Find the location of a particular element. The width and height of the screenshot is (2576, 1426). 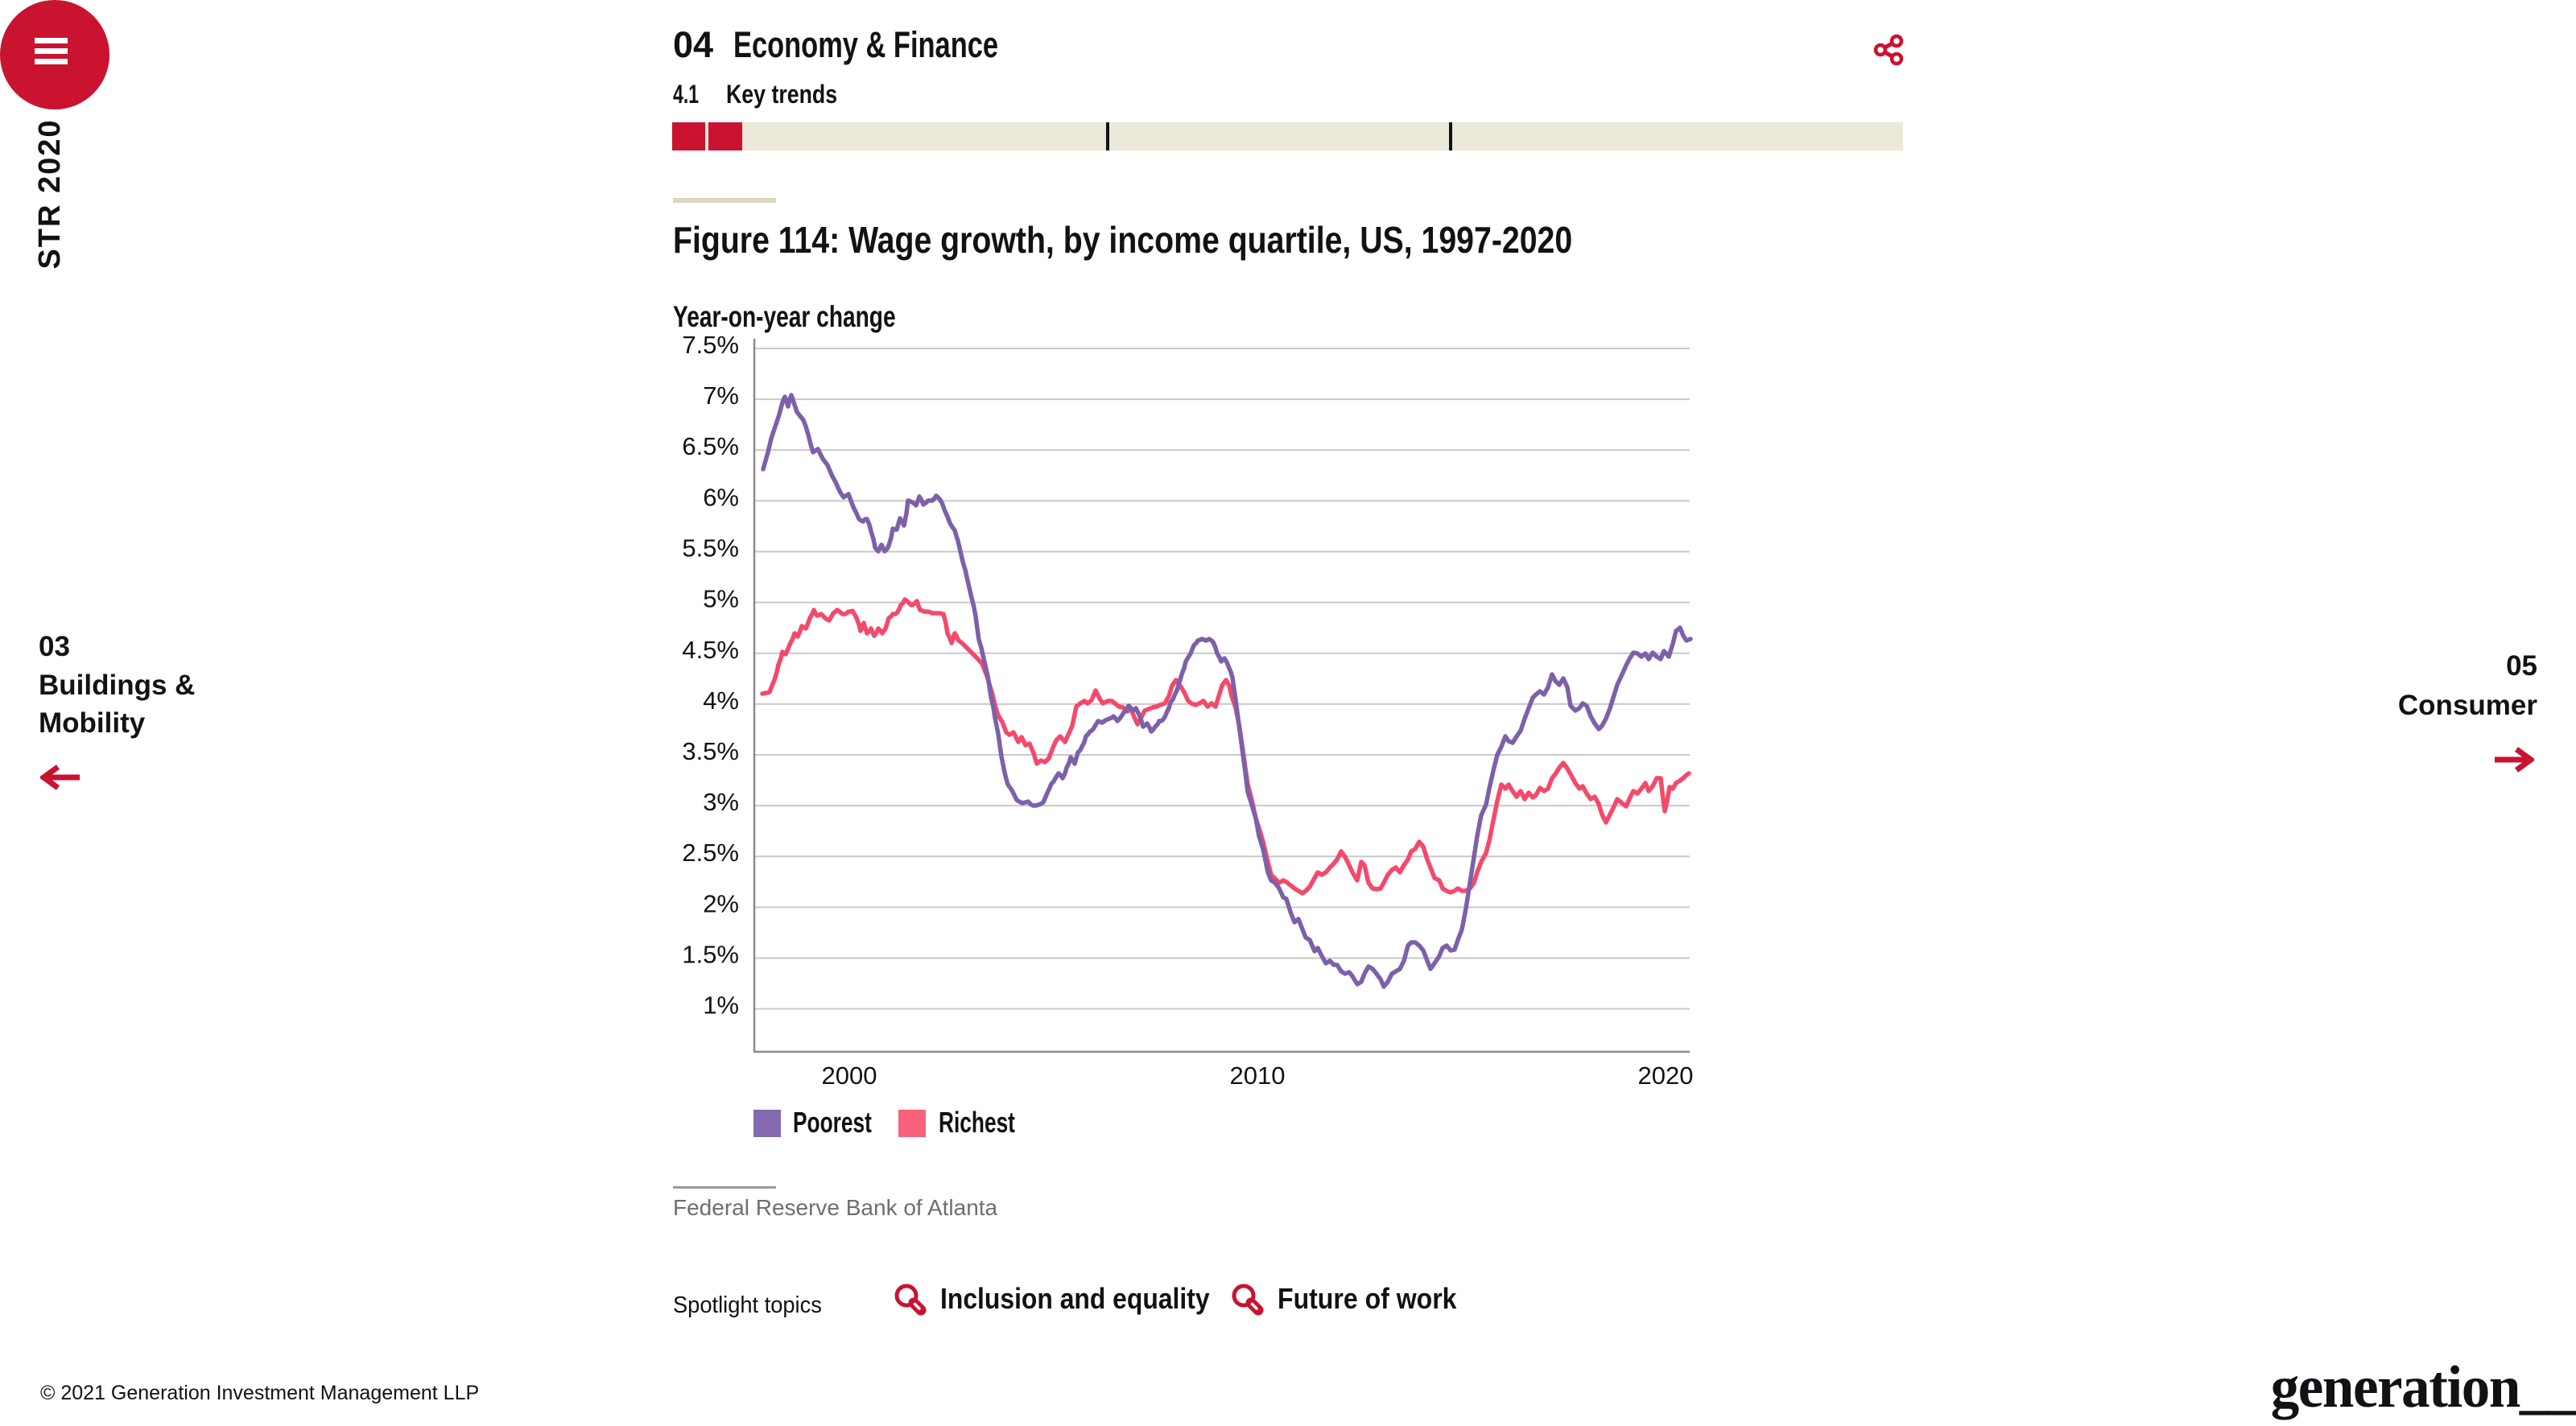

svg-text: 6% is located at coordinates (721, 497).